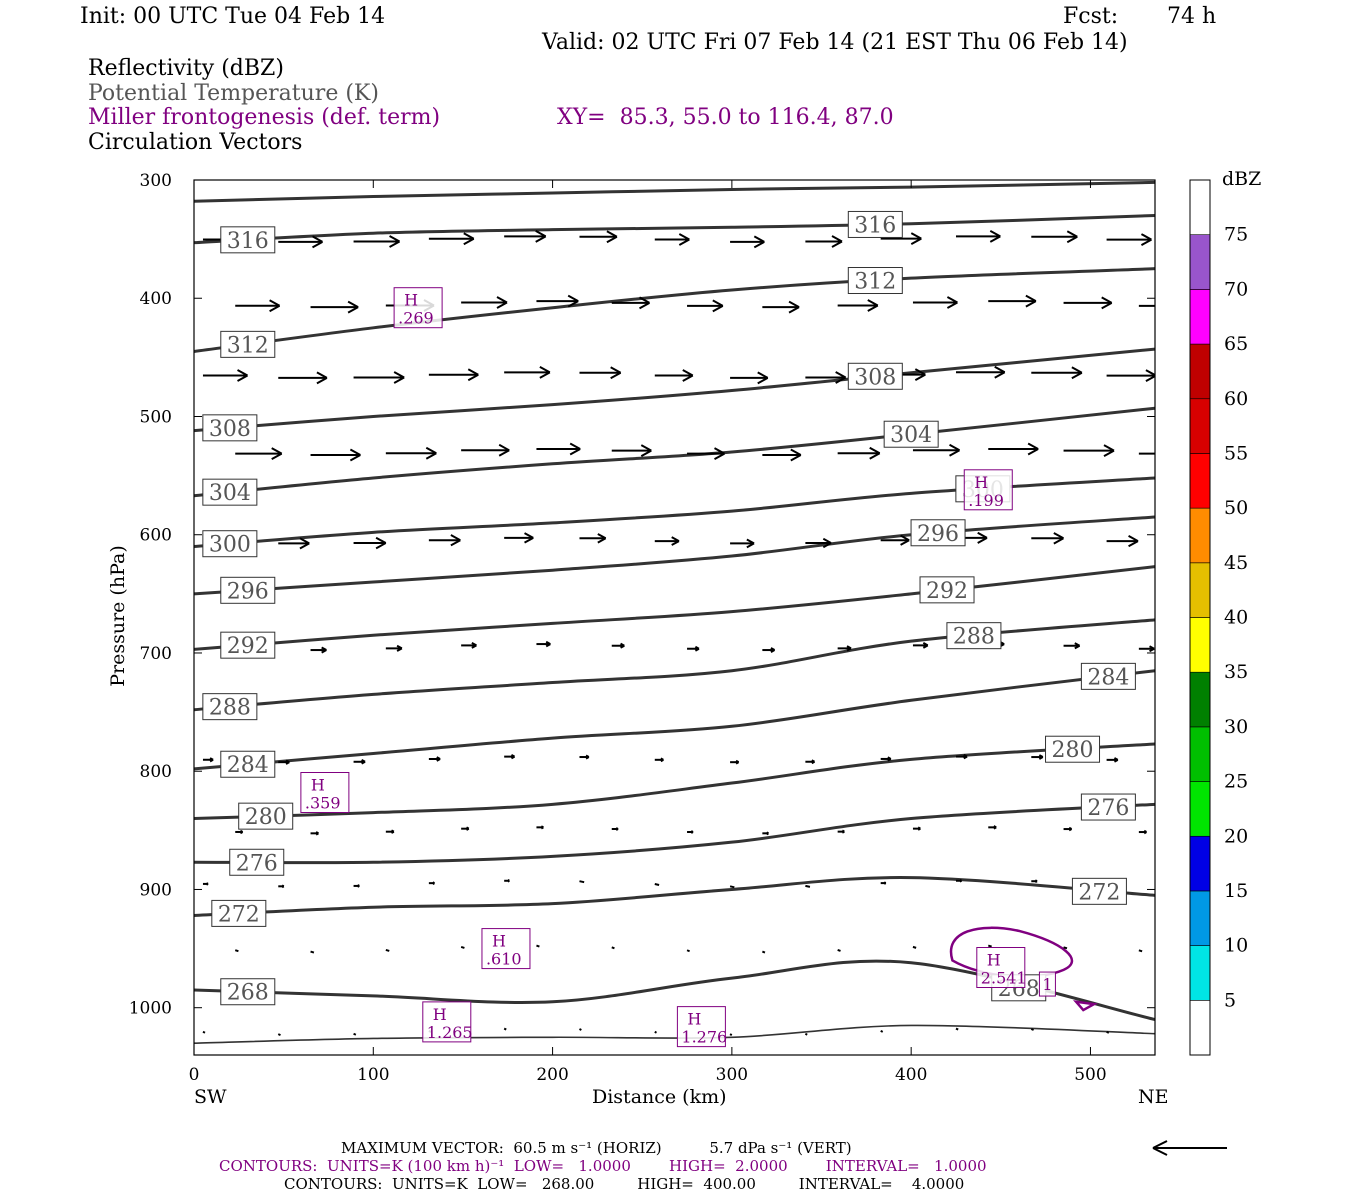 This screenshot has height=1200, width=1350. What do you see at coordinates (230, 544) in the screenshot?
I see `theta-contour-label: 300` at bounding box center [230, 544].